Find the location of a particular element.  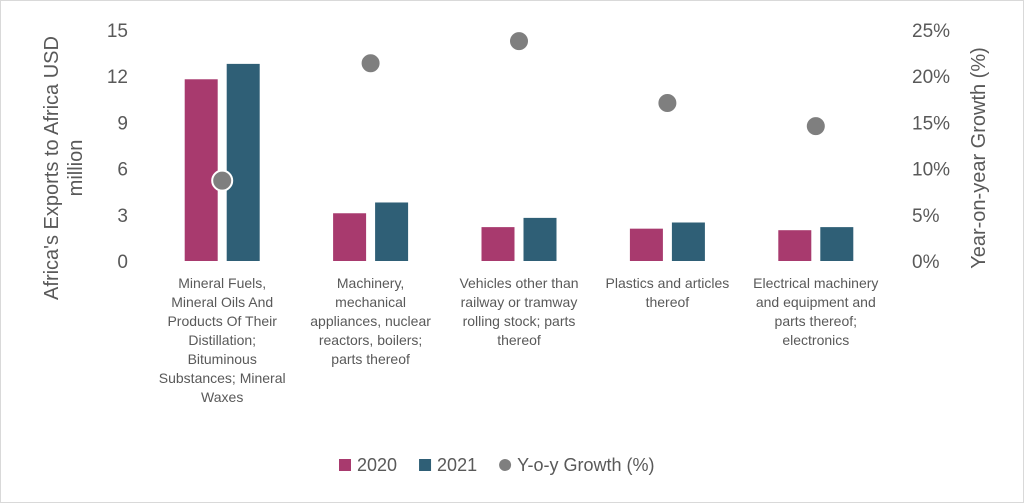

y2-tick-label: 20% is located at coordinates (931, 77).